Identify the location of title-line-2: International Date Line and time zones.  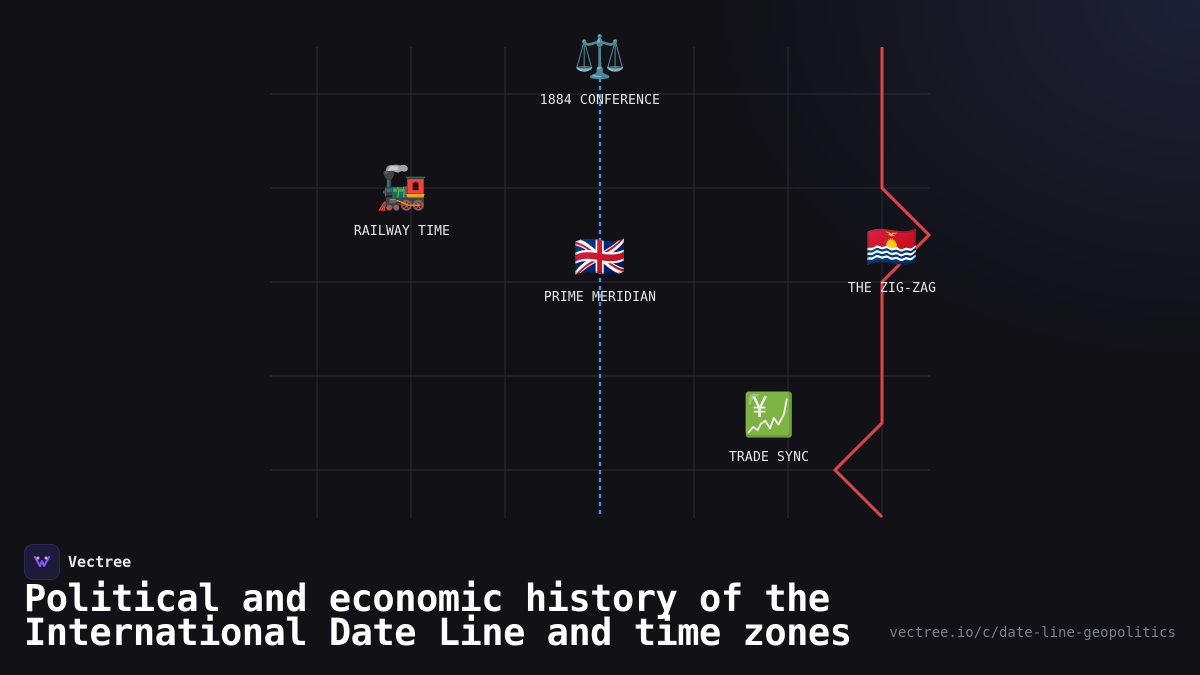
(438, 632).